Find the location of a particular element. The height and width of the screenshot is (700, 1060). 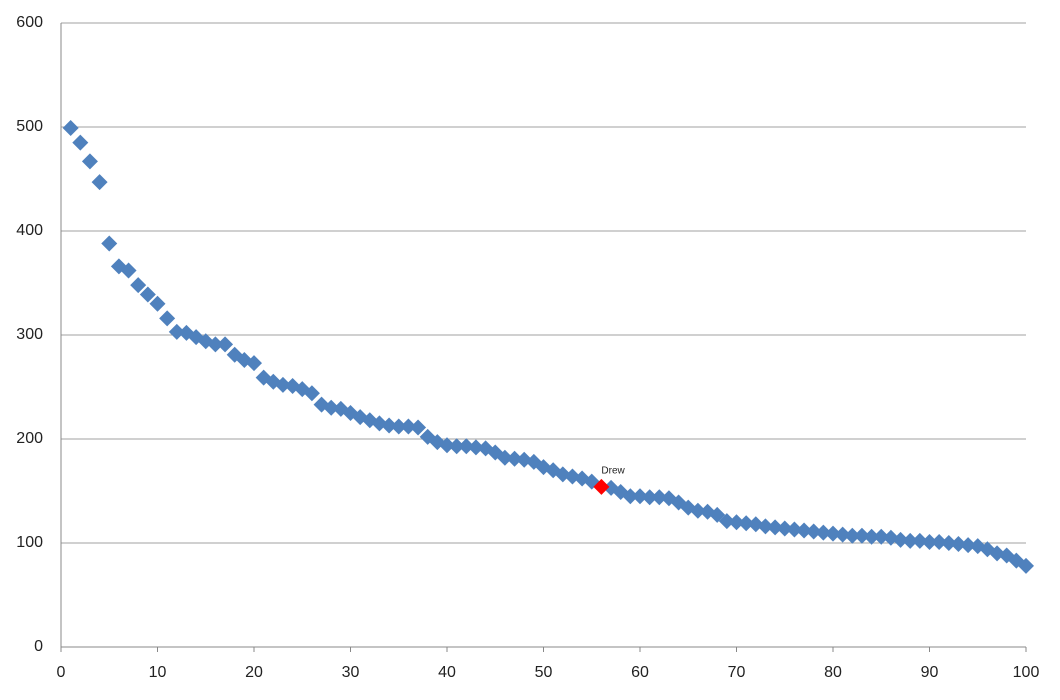

y-tick-label: 600 is located at coordinates (29, 22).